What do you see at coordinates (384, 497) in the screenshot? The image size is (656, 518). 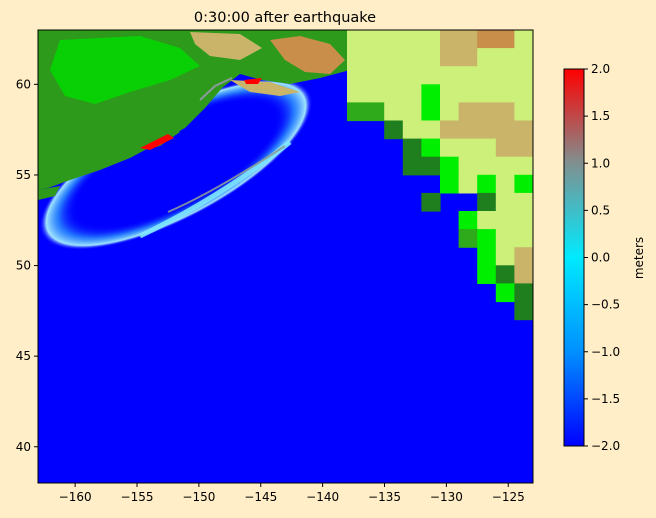 I see `x-tick-label: −135` at bounding box center [384, 497].